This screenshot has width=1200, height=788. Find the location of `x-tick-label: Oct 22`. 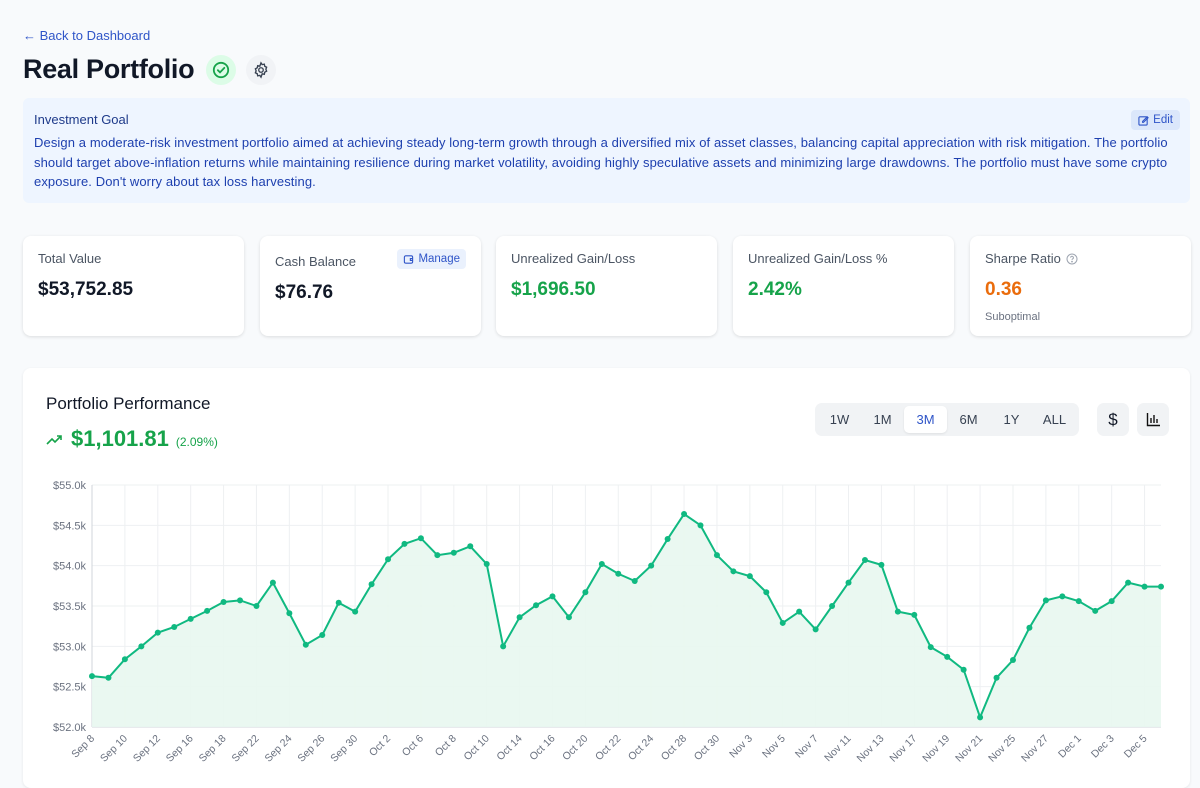

x-tick-label: Oct 22 is located at coordinates (608, 748).